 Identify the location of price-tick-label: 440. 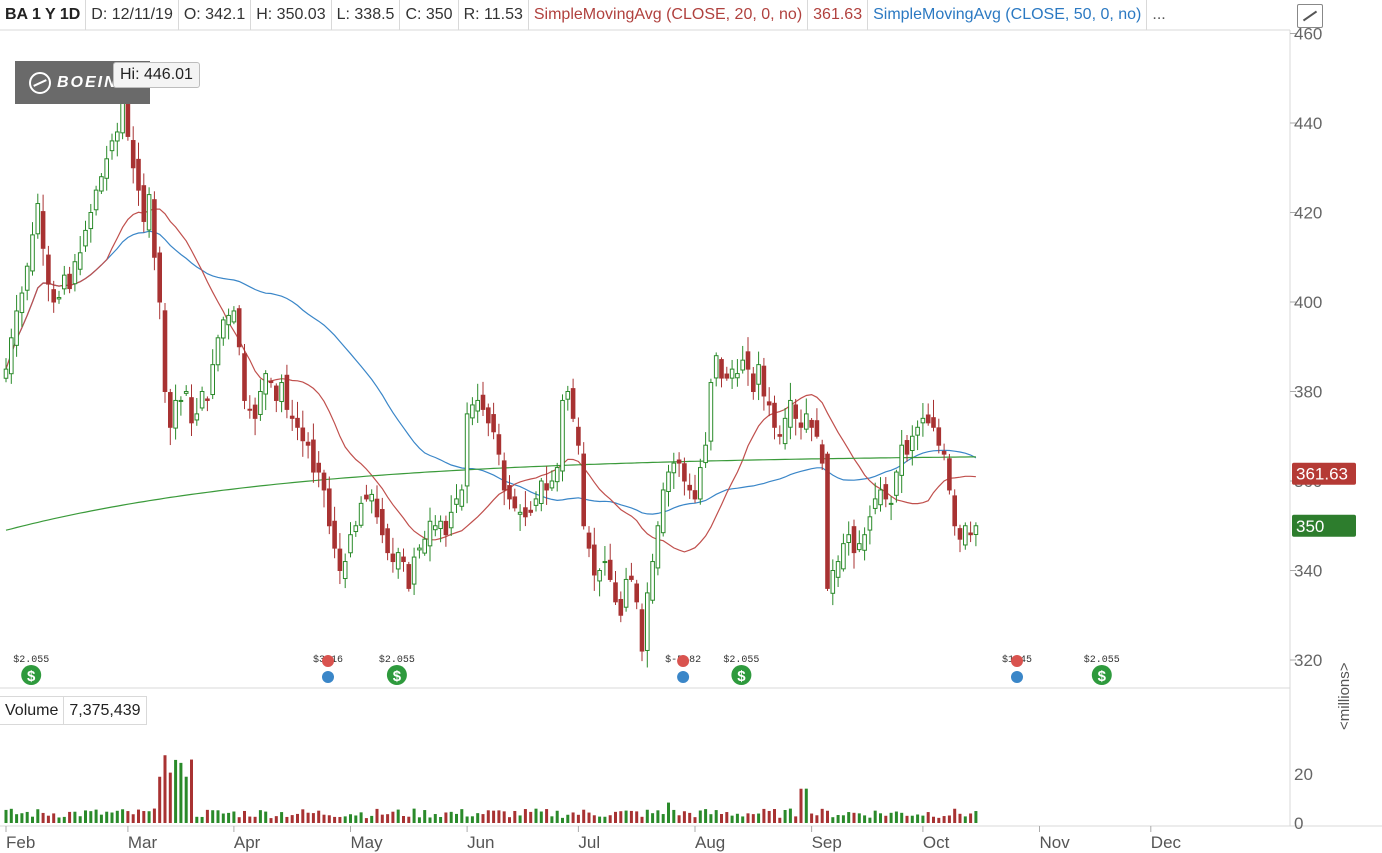
(1308, 123).